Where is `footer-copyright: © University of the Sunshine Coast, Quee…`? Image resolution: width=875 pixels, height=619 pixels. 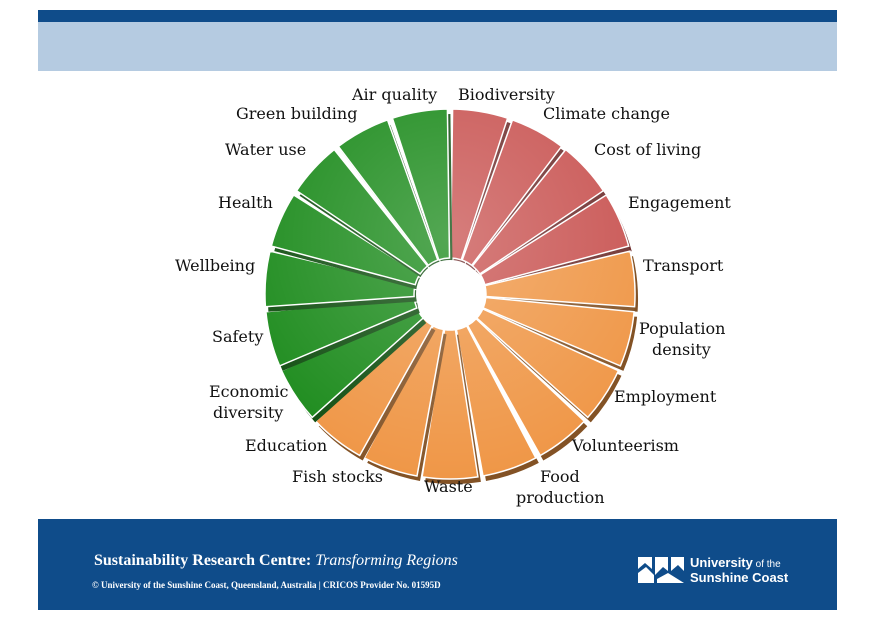 footer-copyright: © University of the Sunshine Coast, Quee… is located at coordinates (266, 585).